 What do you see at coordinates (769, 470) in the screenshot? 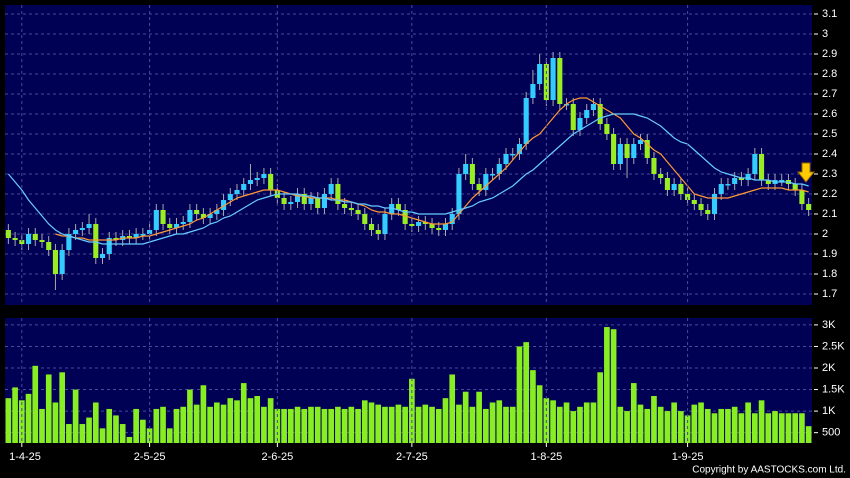
I see `copyright: Copyright by AASTOCKS.com Ltd.` at bounding box center [769, 470].